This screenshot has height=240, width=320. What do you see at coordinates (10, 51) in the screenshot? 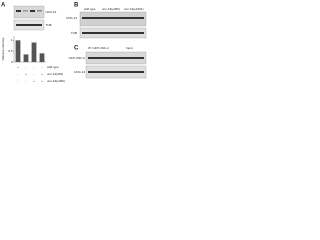
I see `y-tick-label: 0.5` at bounding box center [10, 51].